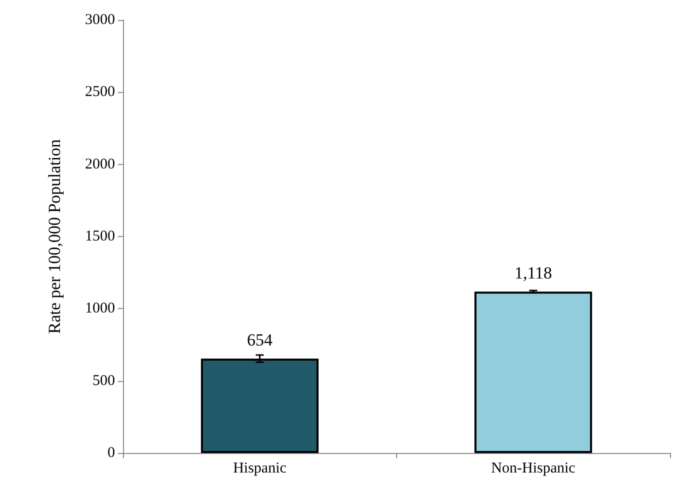 The height and width of the screenshot is (487, 673). I want to click on y-tick-label: 2000, so click(100, 164).